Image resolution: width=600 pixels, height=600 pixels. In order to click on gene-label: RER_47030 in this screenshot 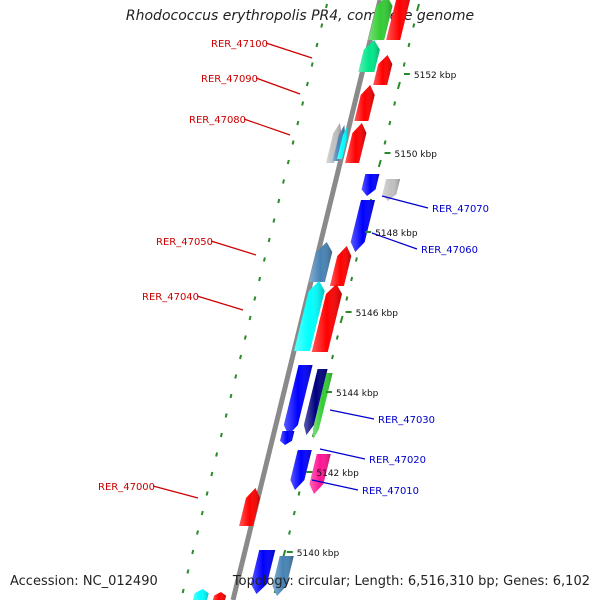, I will do `click(406, 420)`.